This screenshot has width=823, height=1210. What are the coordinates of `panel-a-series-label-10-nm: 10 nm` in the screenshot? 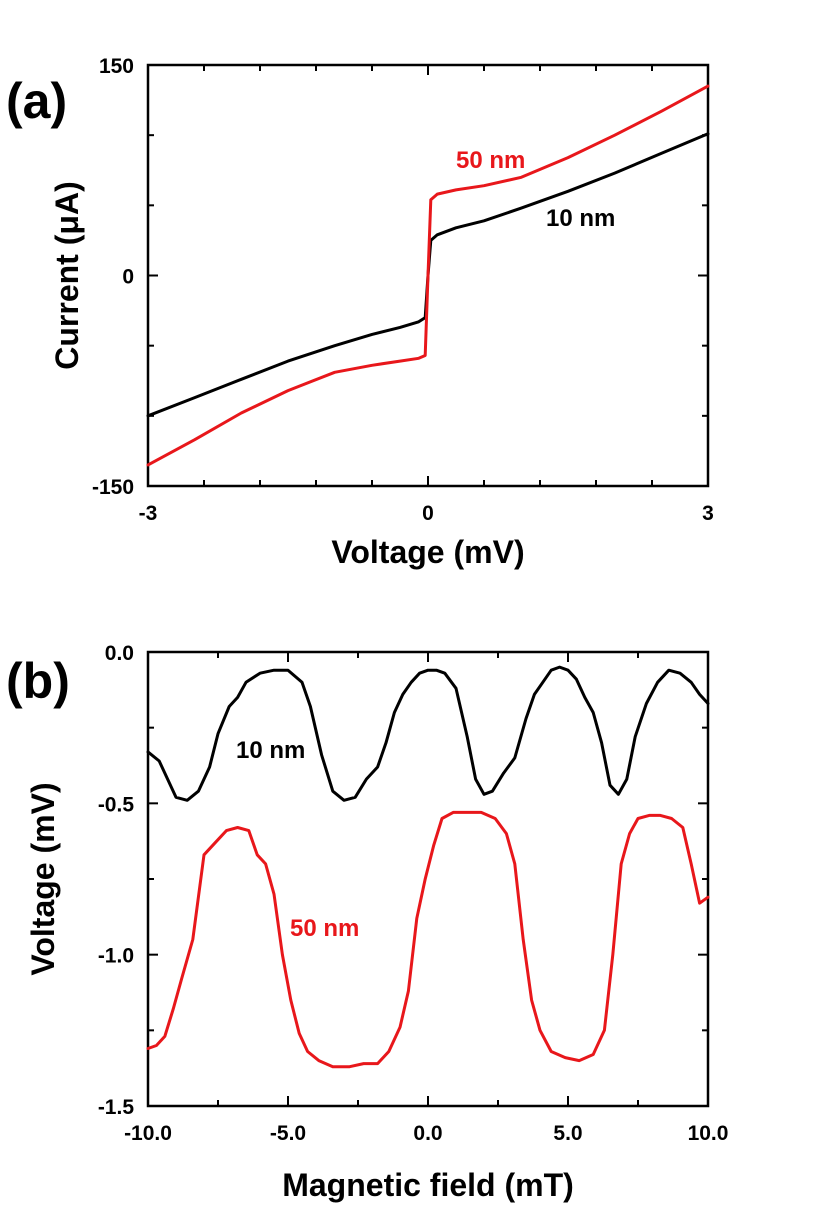 It's located at (580, 218).